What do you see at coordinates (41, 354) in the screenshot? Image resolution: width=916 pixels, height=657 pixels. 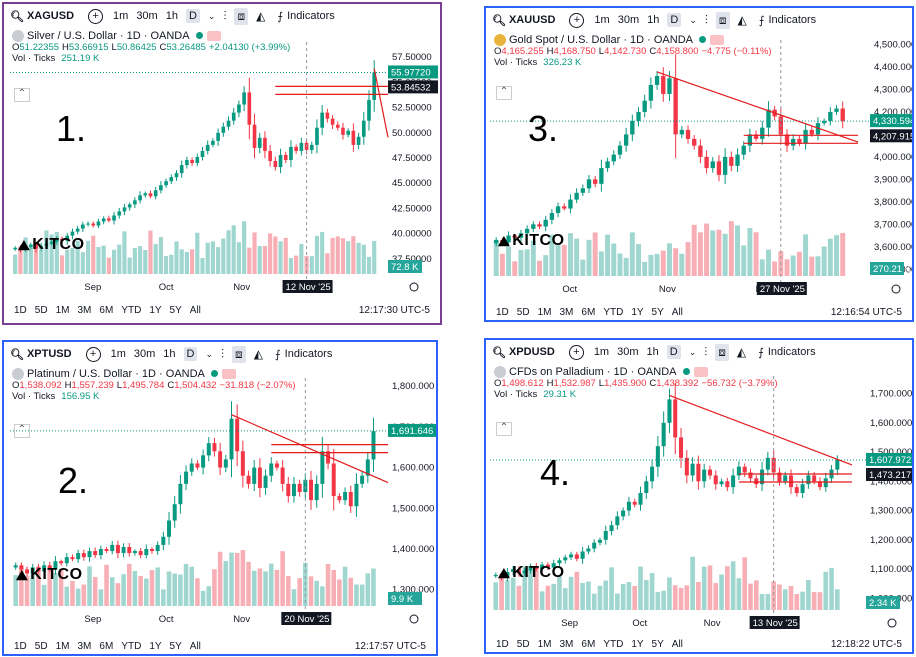 I see `symbol-search: 🔍︎ XPTUSD` at bounding box center [41, 354].